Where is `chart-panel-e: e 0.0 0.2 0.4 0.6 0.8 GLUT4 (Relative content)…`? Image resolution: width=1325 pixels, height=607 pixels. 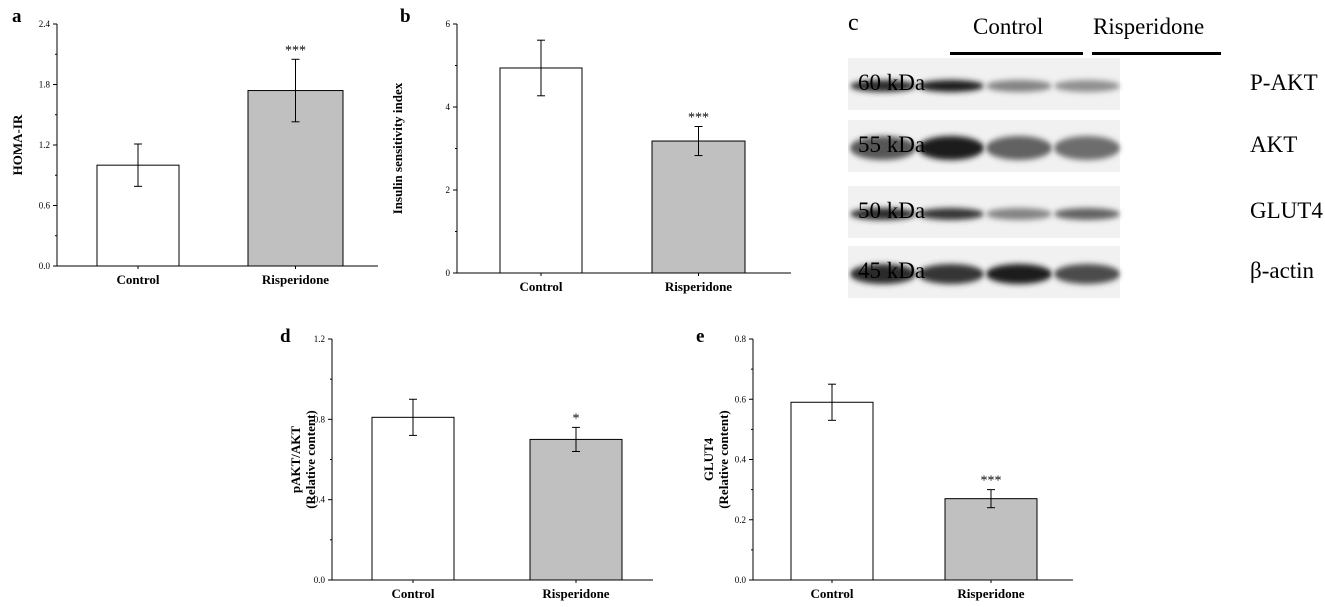 chart-panel-e: e 0.0 0.2 0.4 0.6 0.8 GLUT4 (Relative content)… is located at coordinates (880, 463).